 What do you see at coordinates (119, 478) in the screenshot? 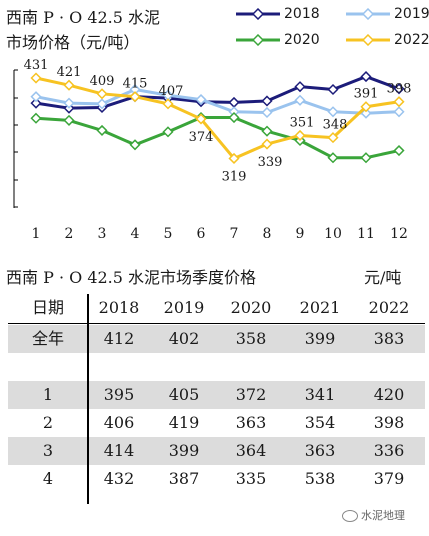
I see `table-cell: 432` at bounding box center [119, 478].